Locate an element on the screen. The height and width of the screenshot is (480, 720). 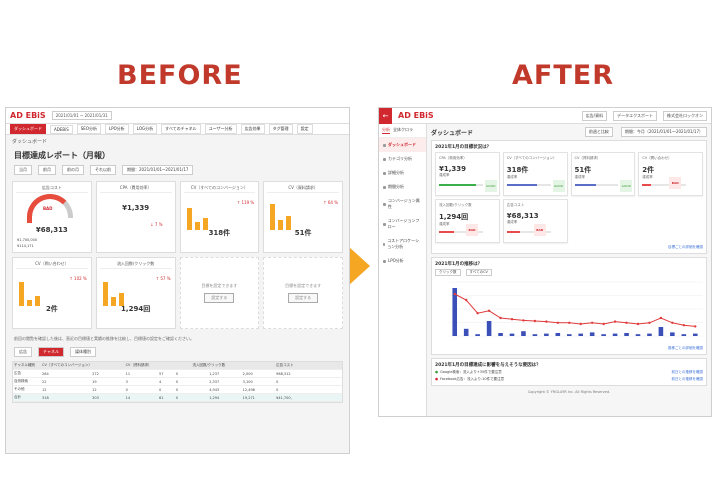
filter-button: 当月 is located at coordinates (23, 170).